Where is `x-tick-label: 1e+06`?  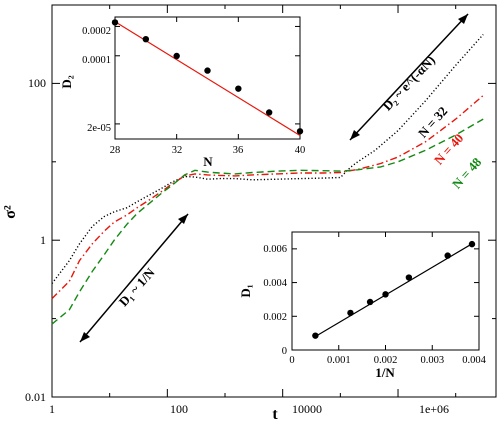
x-tick-label: 1e+06 is located at coordinates (434, 409).